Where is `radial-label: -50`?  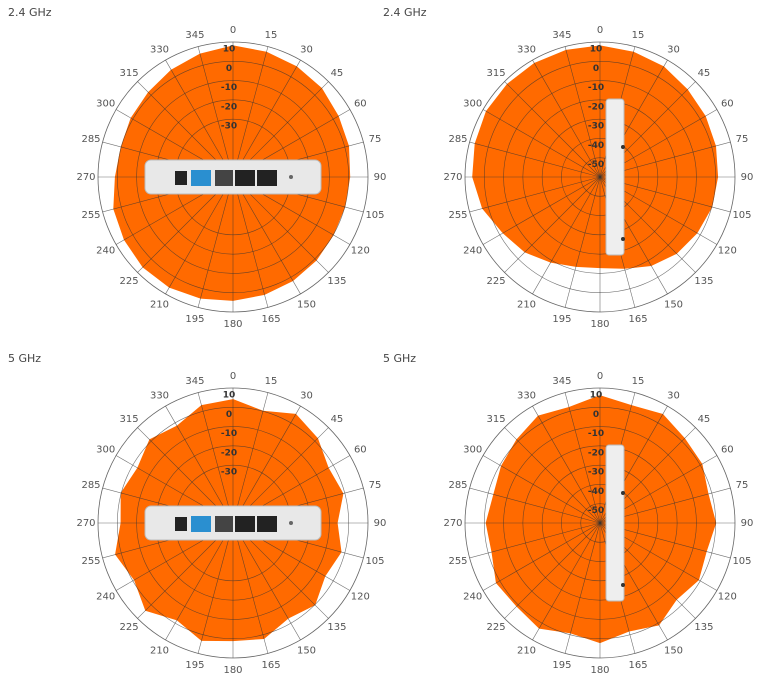
radial-label: -50 is located at coordinates (596, 165).